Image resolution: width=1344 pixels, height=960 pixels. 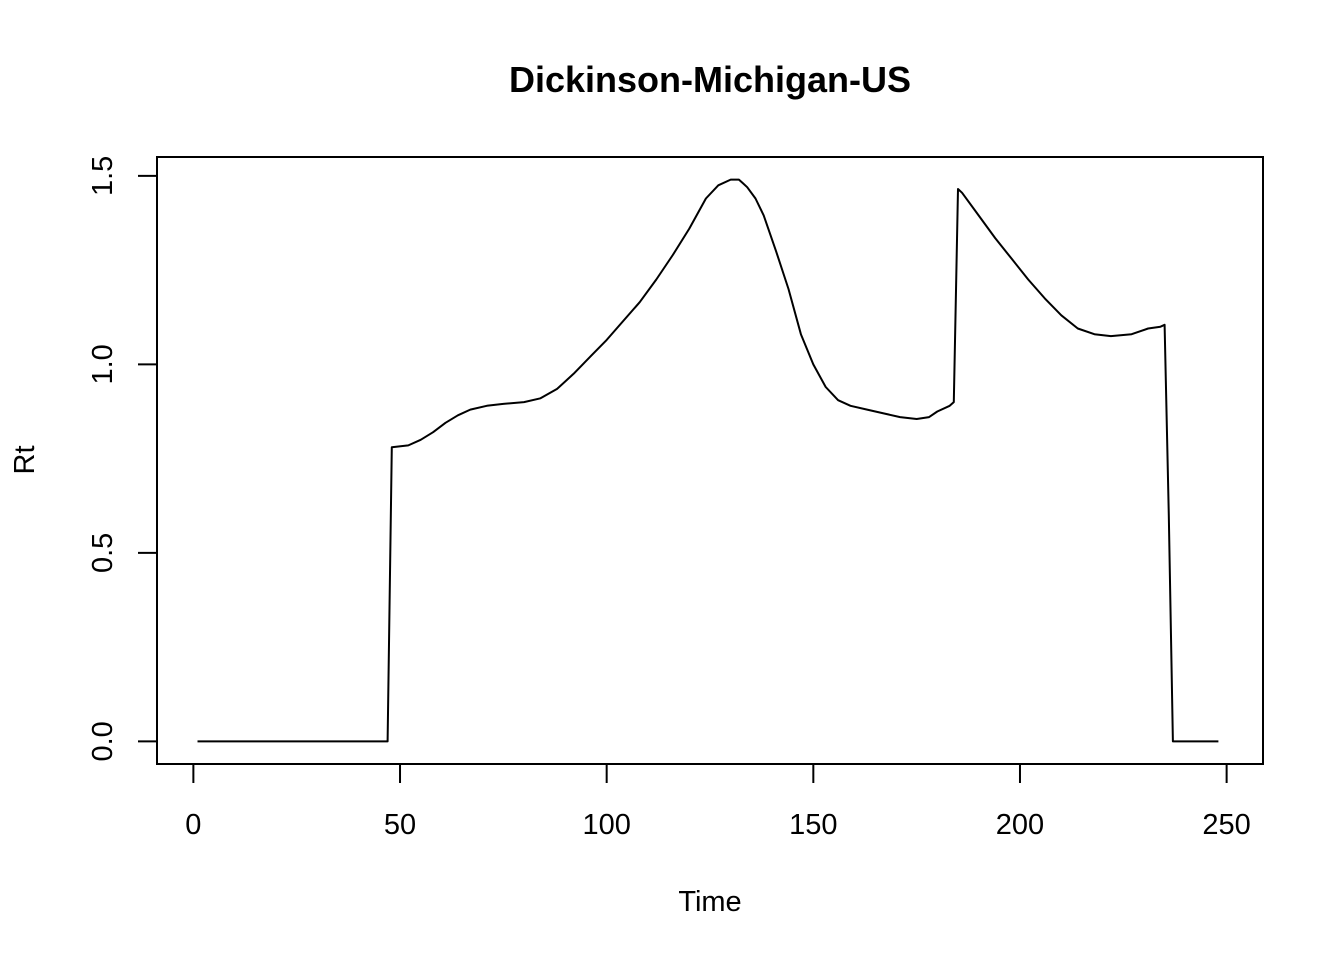 I want to click on y-tick-label: 1.5, so click(x=103, y=176).